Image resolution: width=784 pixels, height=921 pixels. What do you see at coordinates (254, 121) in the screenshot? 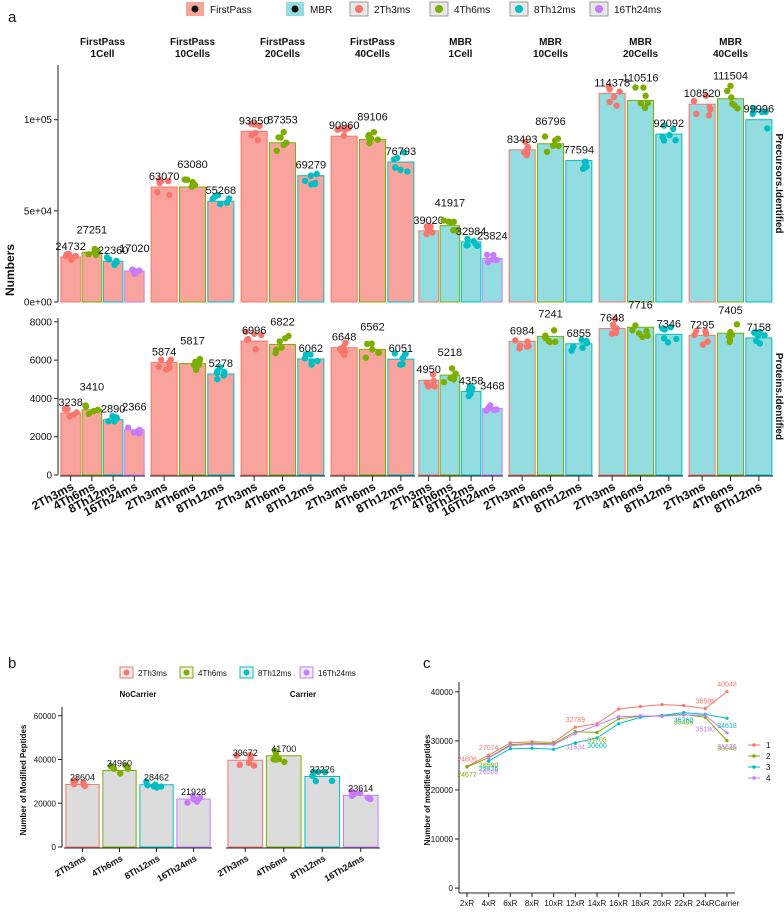
I see `value-label: 93650` at bounding box center [254, 121].